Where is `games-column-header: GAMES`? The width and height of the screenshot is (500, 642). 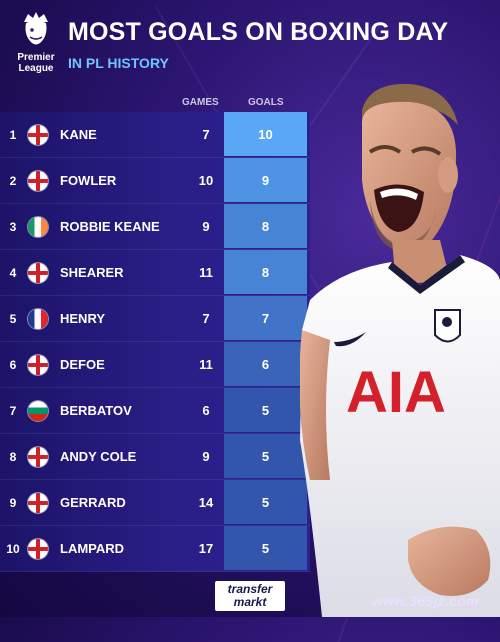 games-column-header: GAMES is located at coordinates (200, 102).